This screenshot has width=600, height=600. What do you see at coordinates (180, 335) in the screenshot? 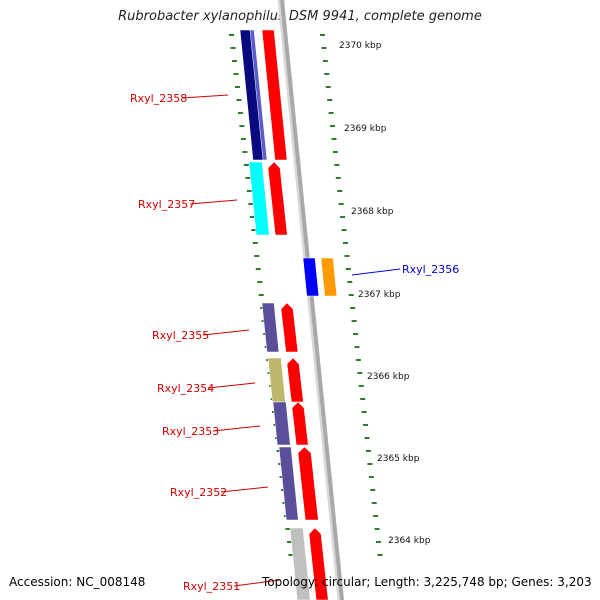
I see `gene-label: Rxyl_2355` at bounding box center [180, 335].